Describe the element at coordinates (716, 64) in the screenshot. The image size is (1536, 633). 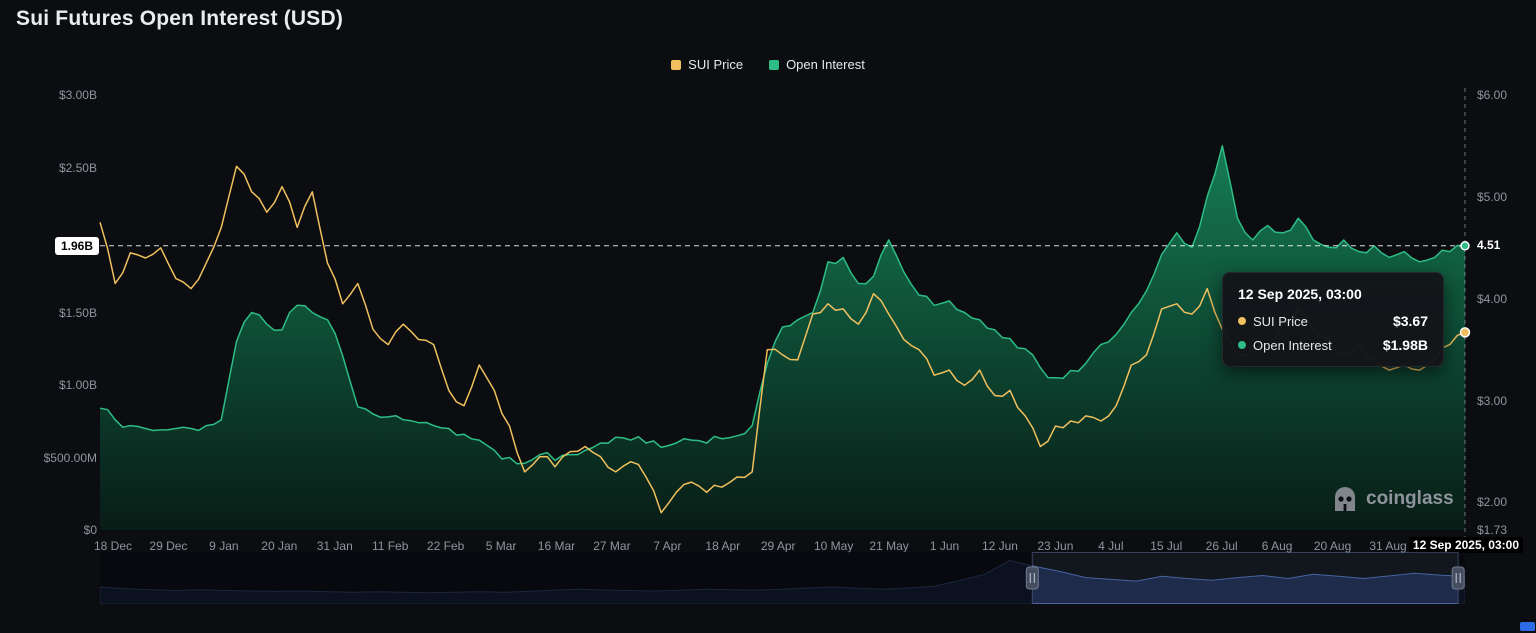
I see `legend-label: SUI Price` at that location.